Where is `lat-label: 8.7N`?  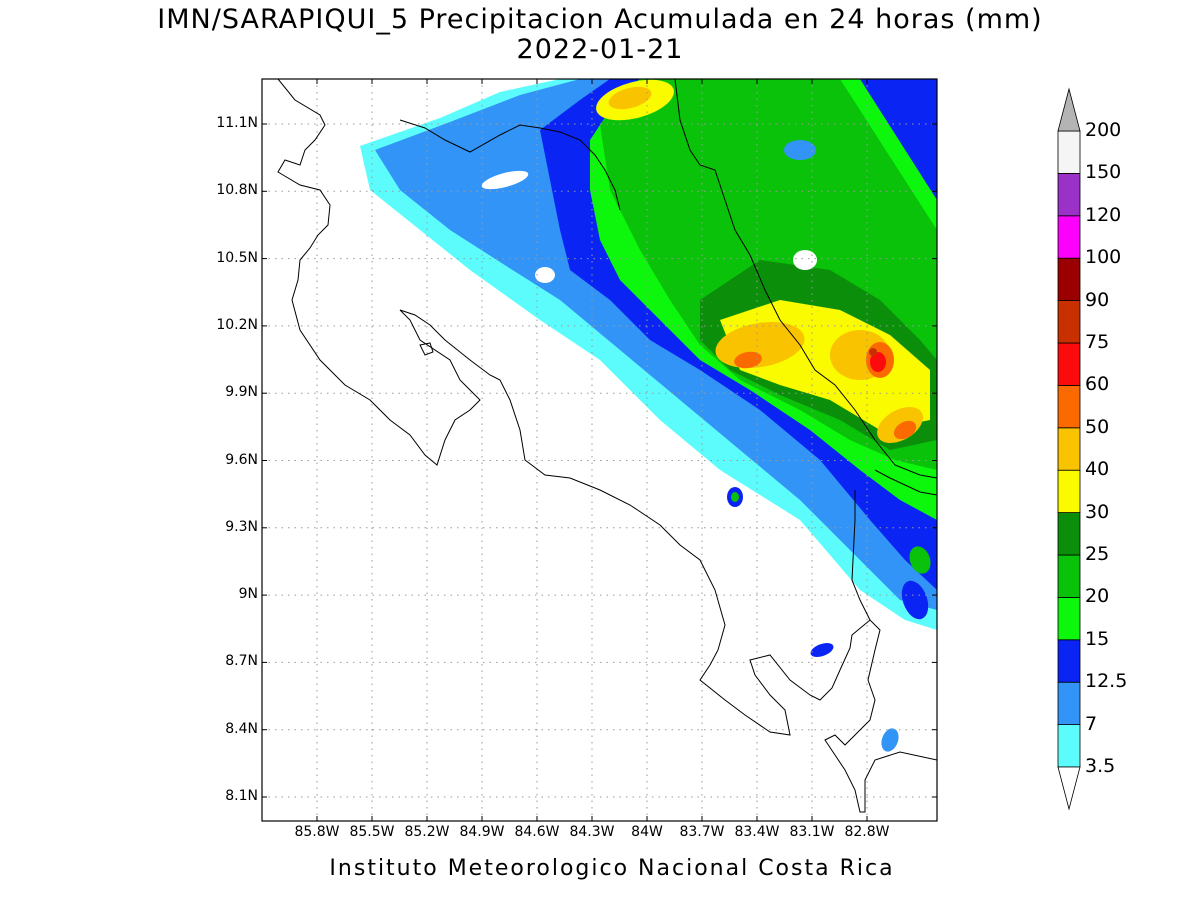 lat-label: 8.7N is located at coordinates (241, 661).